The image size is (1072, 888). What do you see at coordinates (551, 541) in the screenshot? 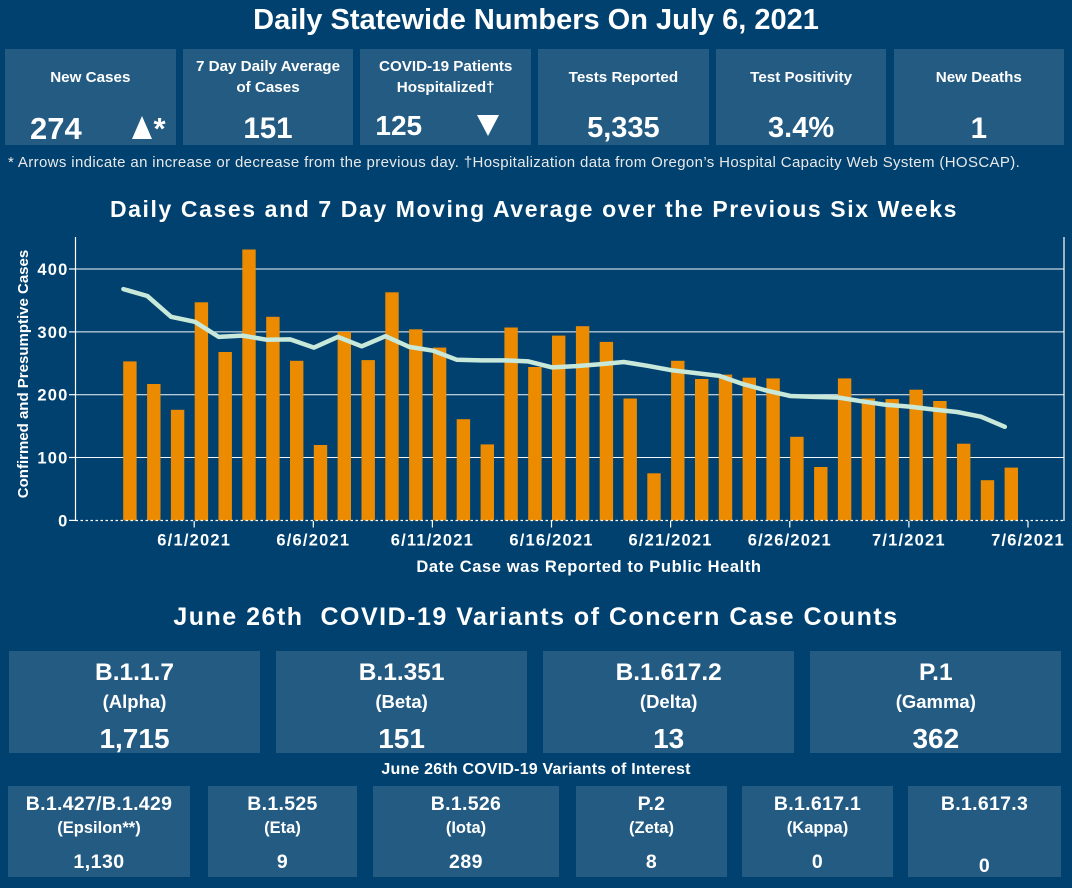
I see `svg-text: 6/16/2021` at bounding box center [551, 541].